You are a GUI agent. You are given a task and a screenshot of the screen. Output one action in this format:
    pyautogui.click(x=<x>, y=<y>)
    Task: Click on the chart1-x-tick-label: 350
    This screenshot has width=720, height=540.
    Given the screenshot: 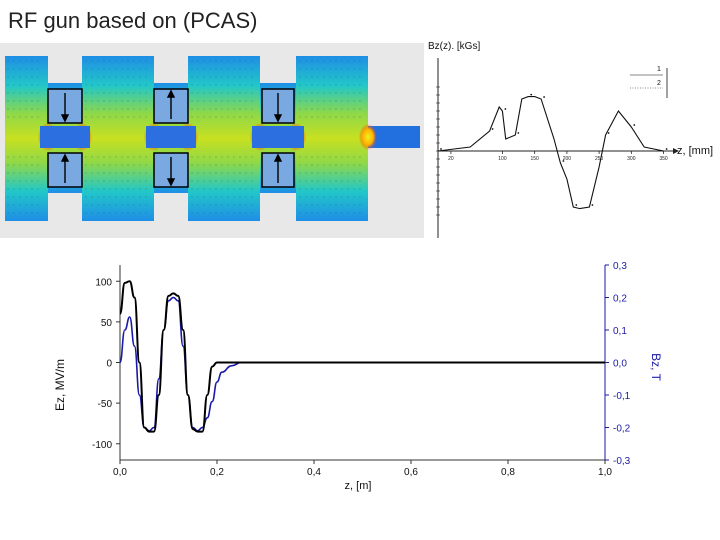 What is the action you would take?
    pyautogui.click(x=663, y=159)
    